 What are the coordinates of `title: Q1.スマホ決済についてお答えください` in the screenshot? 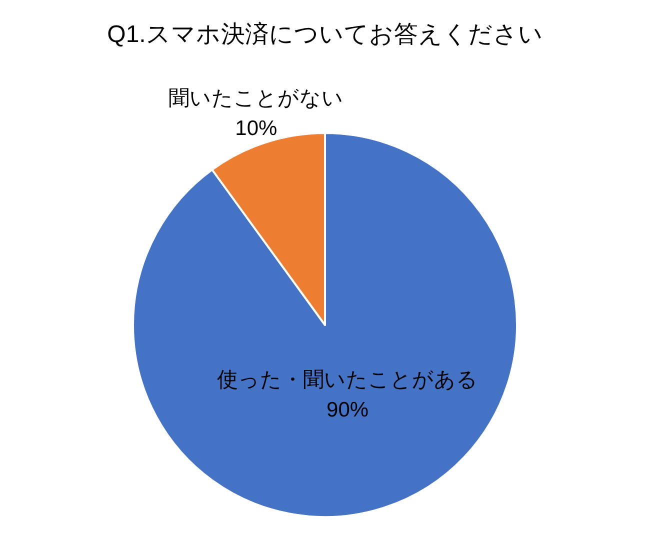 It's located at (325, 34).